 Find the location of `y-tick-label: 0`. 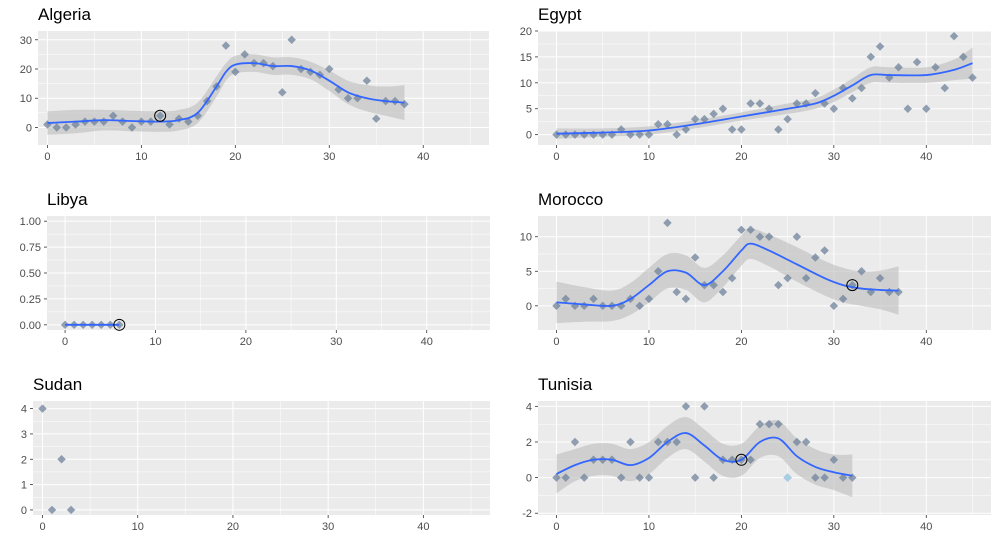

y-tick-label: 0 is located at coordinates (529, 479).